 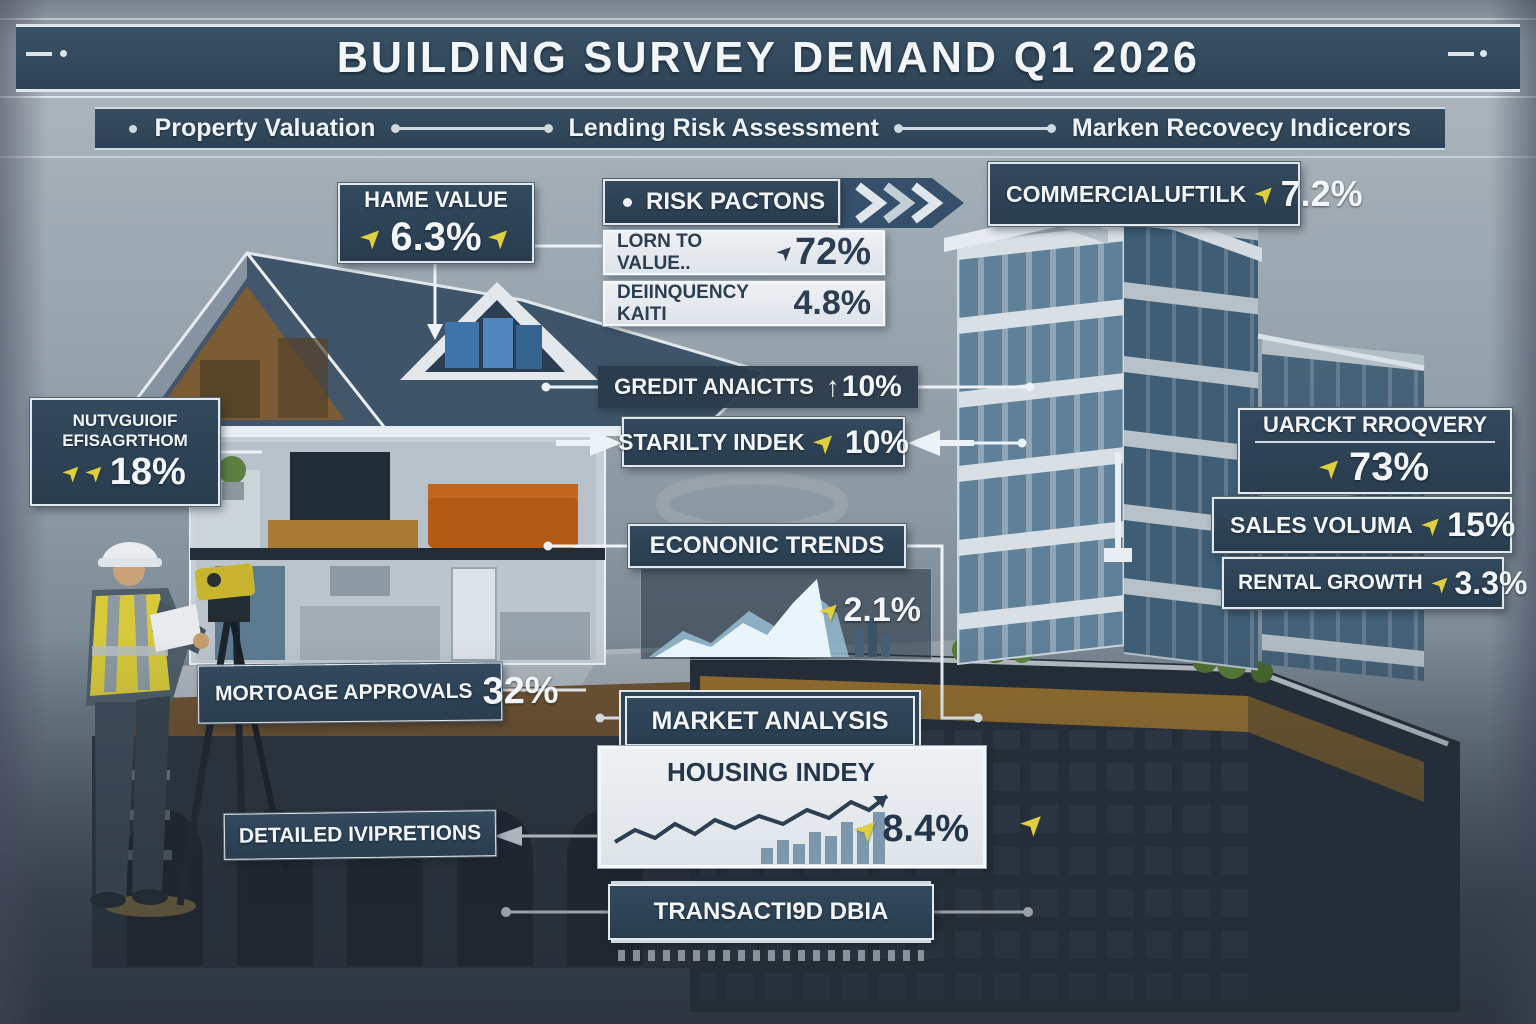 What do you see at coordinates (125, 420) in the screenshot?
I see `engagement-line1: NUTVGUIOIF` at bounding box center [125, 420].